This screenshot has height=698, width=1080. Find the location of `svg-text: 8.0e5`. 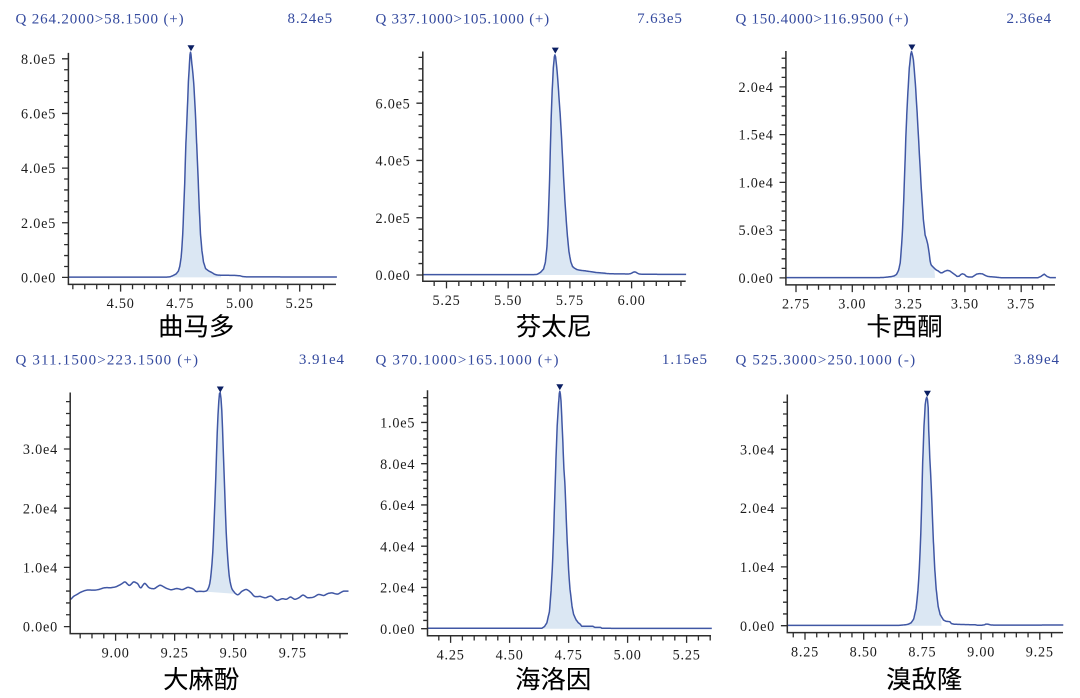

svg-text: 8.0e5 is located at coordinates (38, 60).